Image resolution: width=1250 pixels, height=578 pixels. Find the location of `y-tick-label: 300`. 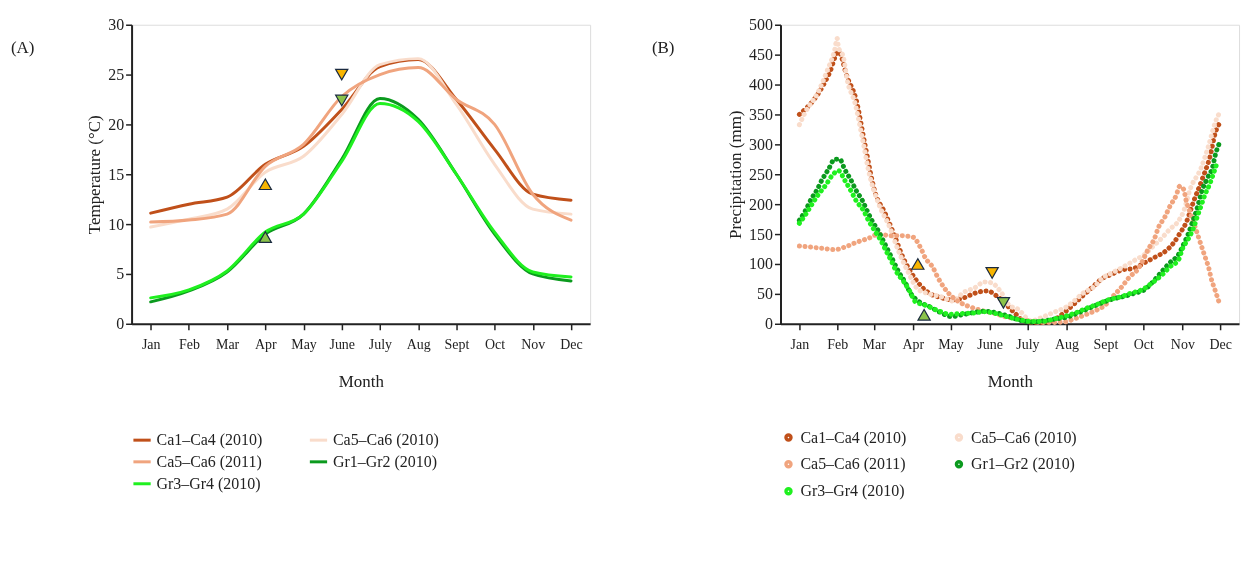

y-tick-label: 300 is located at coordinates (761, 144).